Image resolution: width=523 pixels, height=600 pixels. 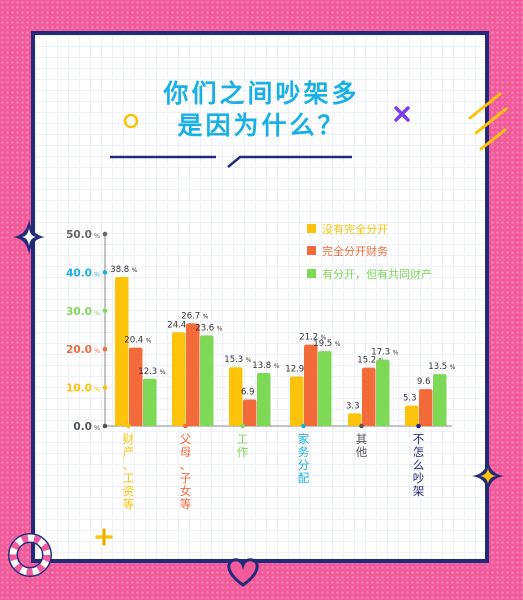 I want to click on slash-lines-icon, so click(x=488, y=121).